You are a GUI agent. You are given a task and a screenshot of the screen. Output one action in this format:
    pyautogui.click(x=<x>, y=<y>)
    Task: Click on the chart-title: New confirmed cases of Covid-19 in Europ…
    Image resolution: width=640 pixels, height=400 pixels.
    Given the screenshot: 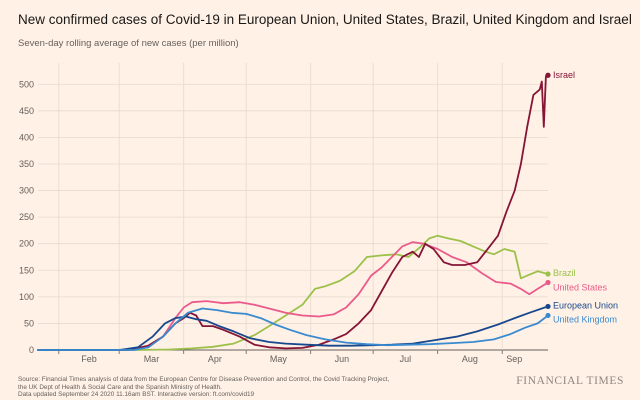 What is the action you would take?
    pyautogui.click(x=325, y=19)
    